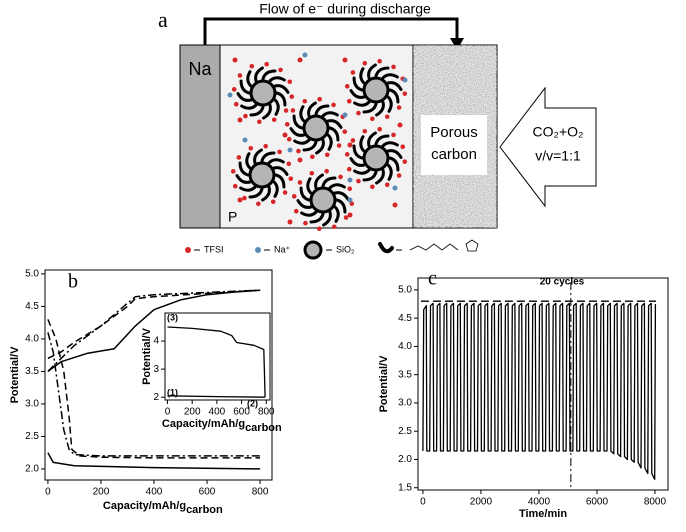  I want to click on y-tick-label: 4.5, so click(405, 318).